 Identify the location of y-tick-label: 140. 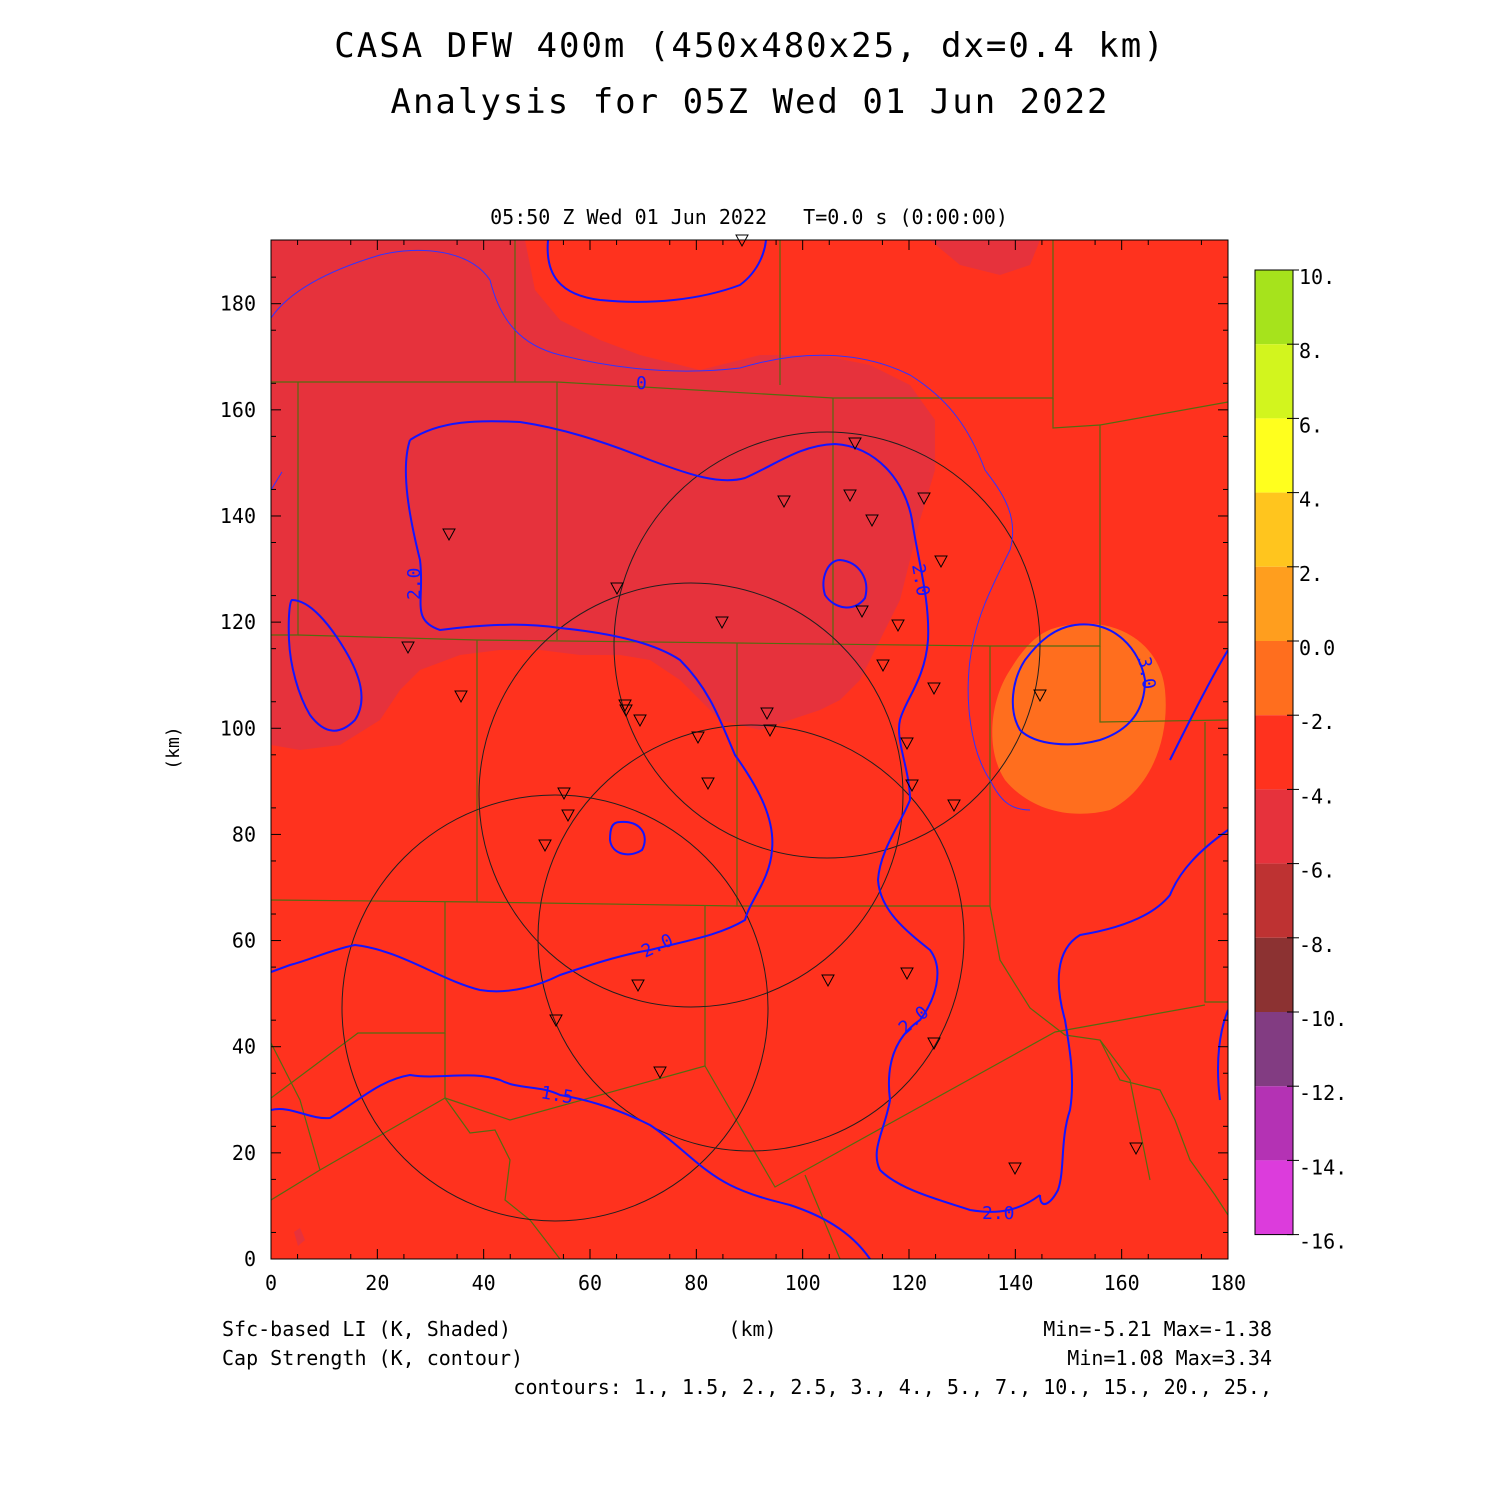
(238, 516).